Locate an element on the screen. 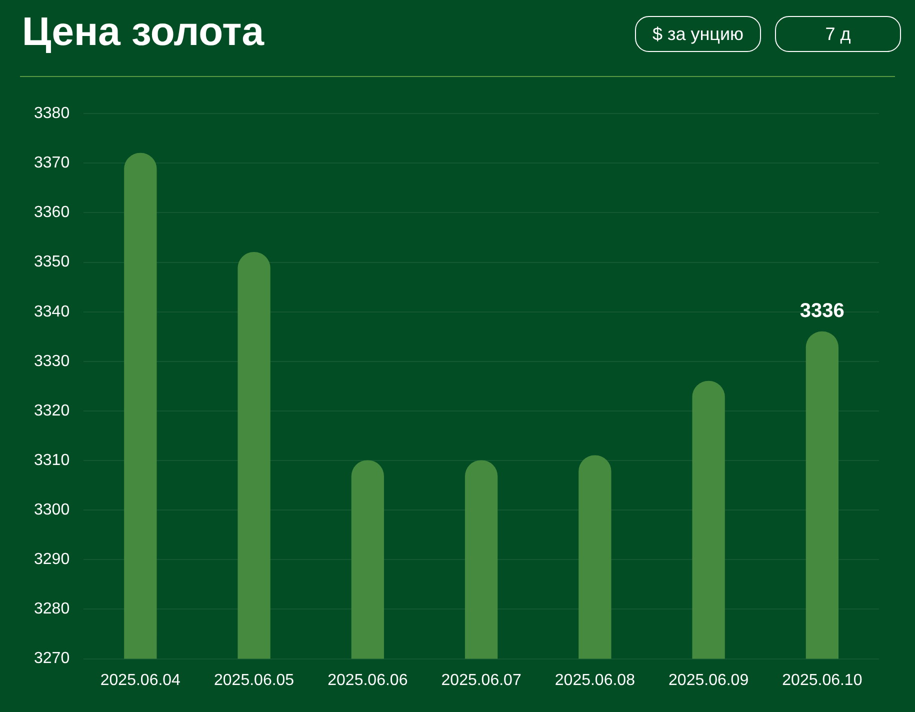 The height and width of the screenshot is (712, 915). y-tick-label: 3290 is located at coordinates (52, 559).